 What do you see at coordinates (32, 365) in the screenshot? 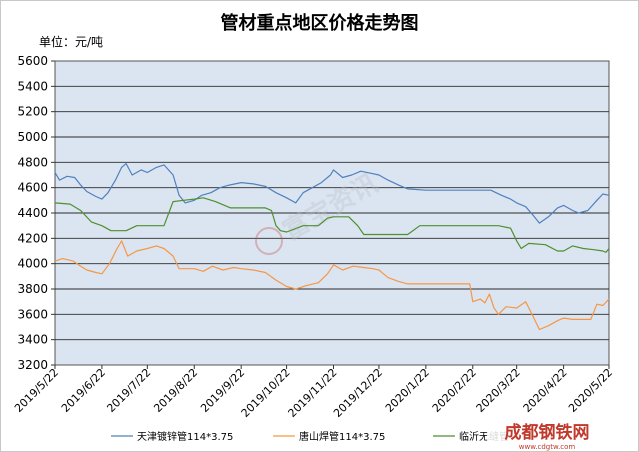
I see `y-tick-label: 3200` at bounding box center [32, 365].